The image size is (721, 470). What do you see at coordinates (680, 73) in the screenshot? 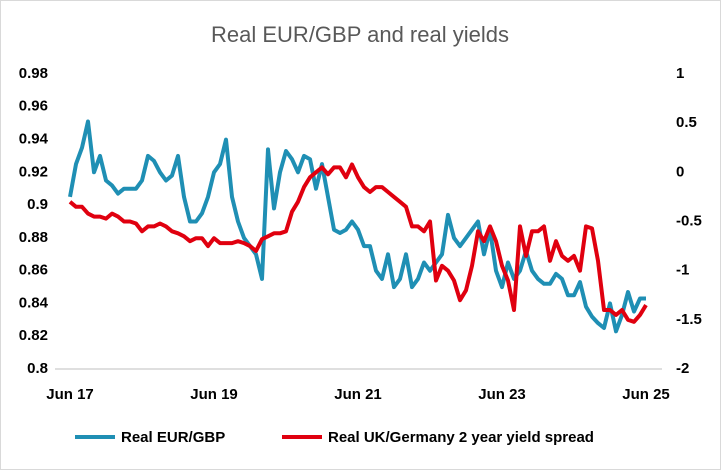
I see `y2-tick-label: 1` at bounding box center [680, 73].